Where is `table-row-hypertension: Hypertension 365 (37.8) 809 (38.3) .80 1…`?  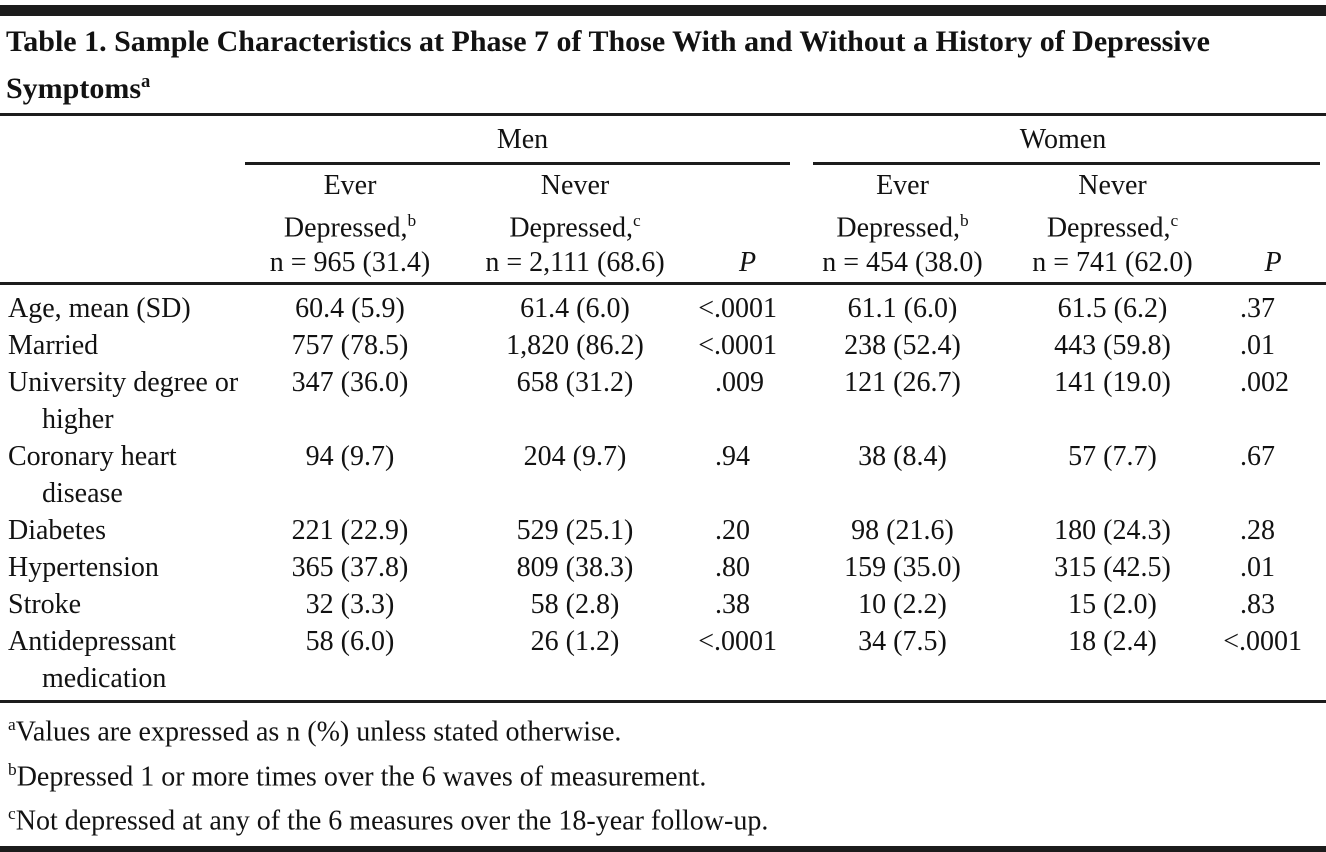 table-row-hypertension: Hypertension 365 (37.8) 809 (38.3) .80 1… is located at coordinates (663, 567).